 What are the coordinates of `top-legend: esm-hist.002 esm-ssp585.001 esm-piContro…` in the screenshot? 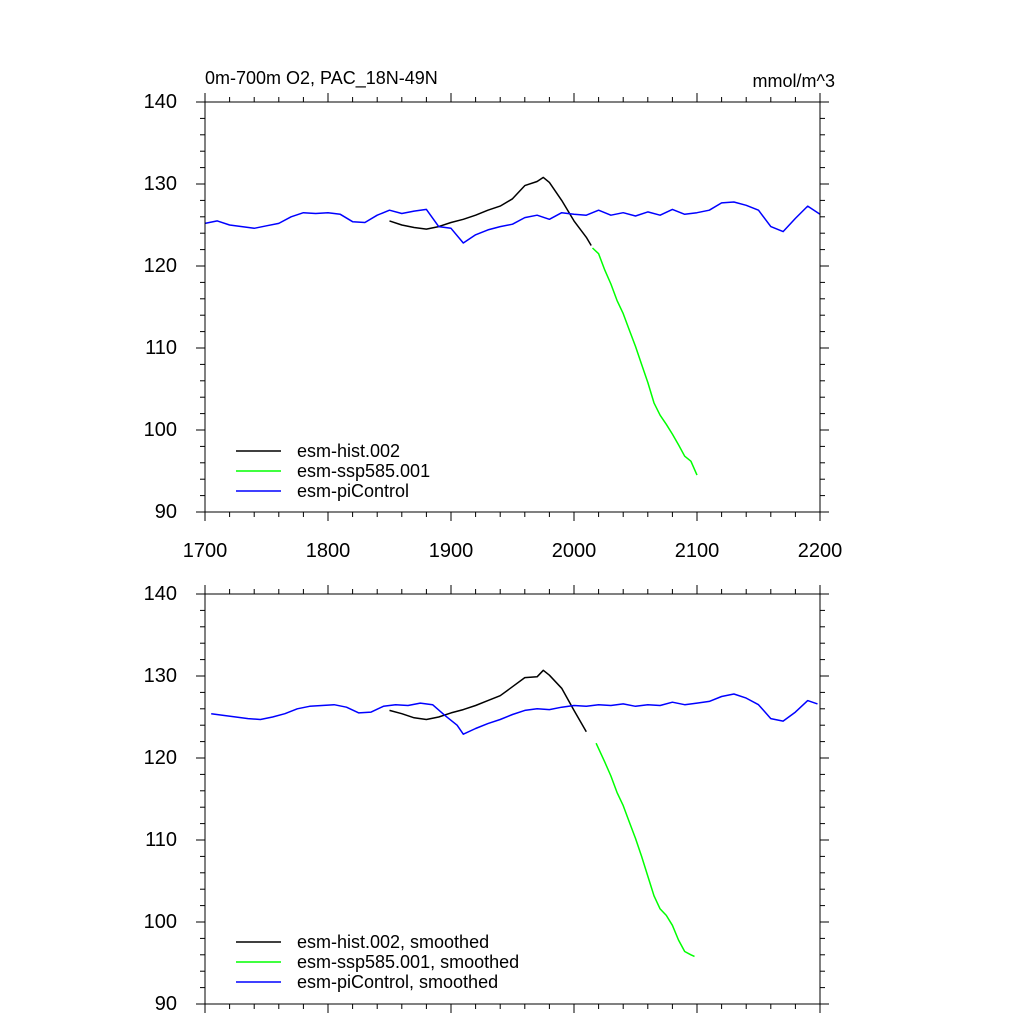 It's located at (333, 471).